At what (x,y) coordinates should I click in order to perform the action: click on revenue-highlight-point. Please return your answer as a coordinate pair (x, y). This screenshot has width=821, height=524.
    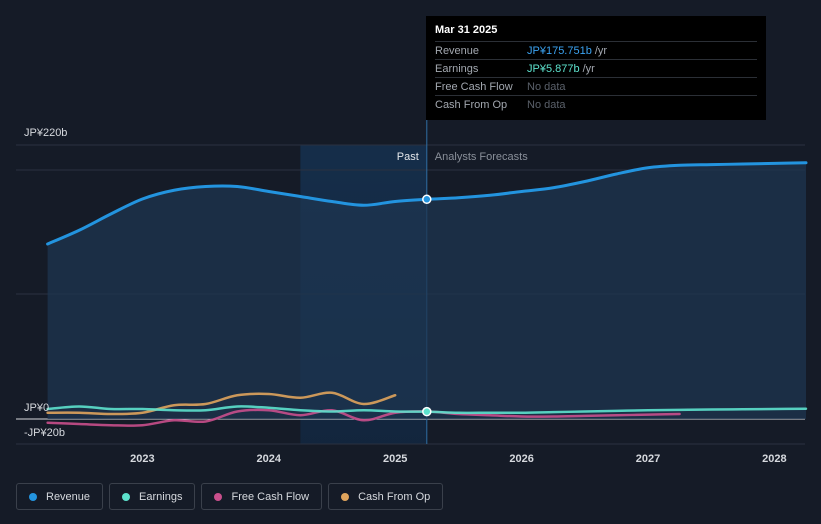
    Looking at the image, I should click on (427, 199).